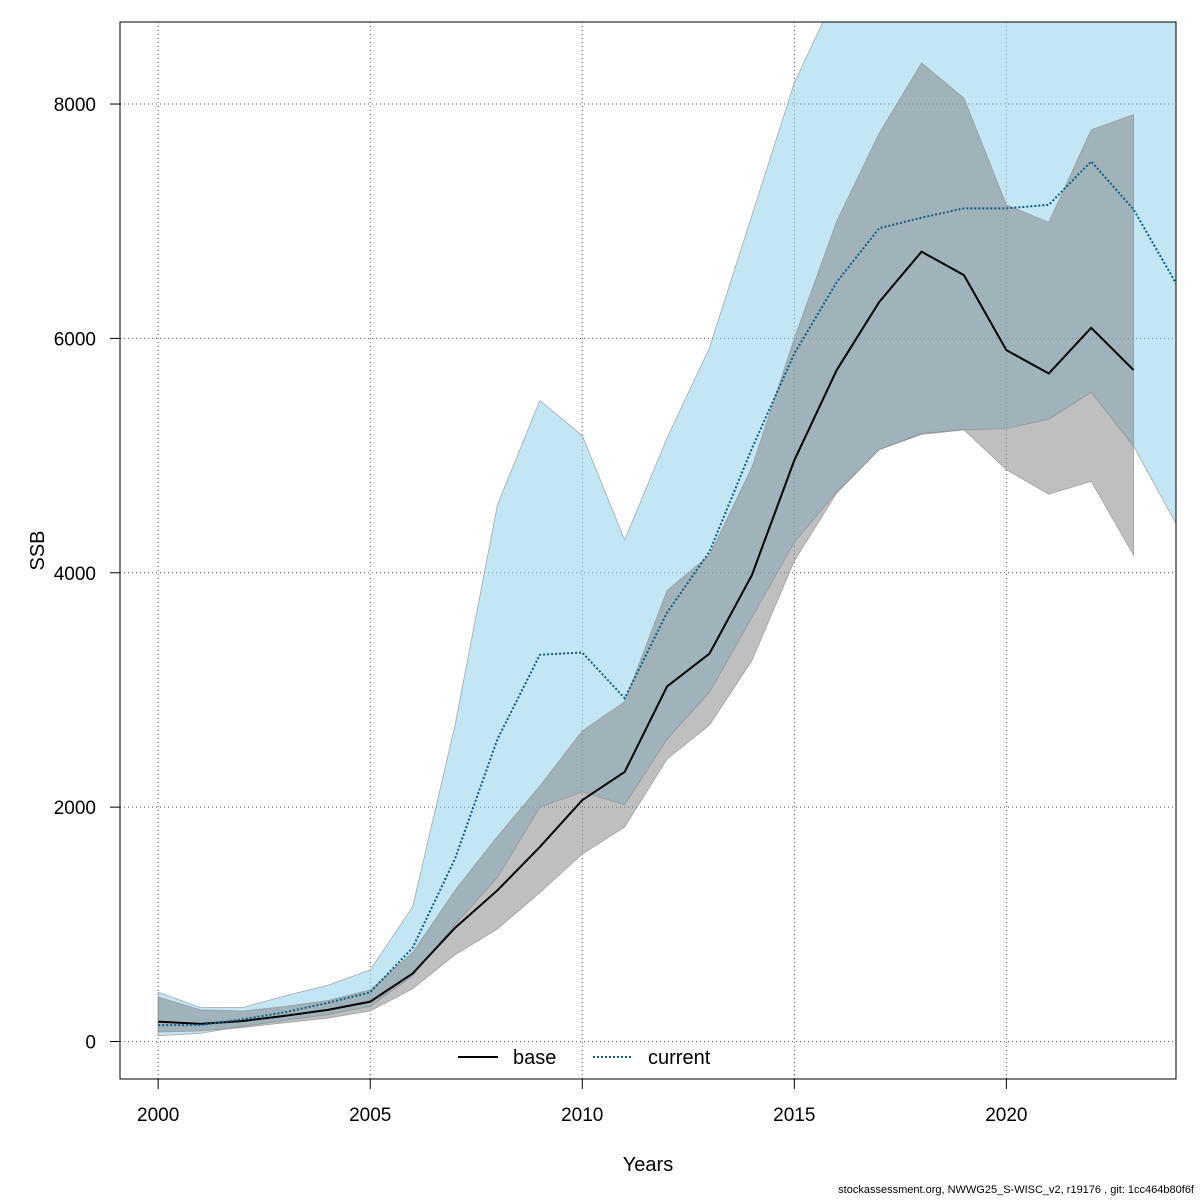 The width and height of the screenshot is (1200, 1200). What do you see at coordinates (582, 1115) in the screenshot?
I see `x-tick-label-2010: 2010` at bounding box center [582, 1115].